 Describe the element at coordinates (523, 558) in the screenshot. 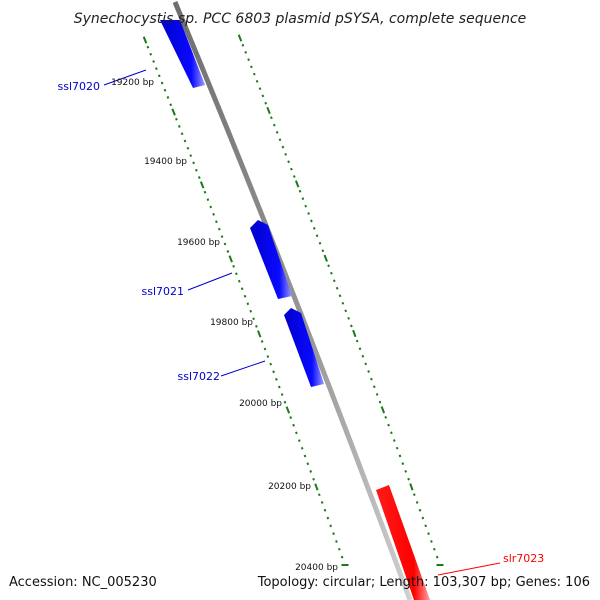

I see `gene-label-slr7023: slr7023` at that location.